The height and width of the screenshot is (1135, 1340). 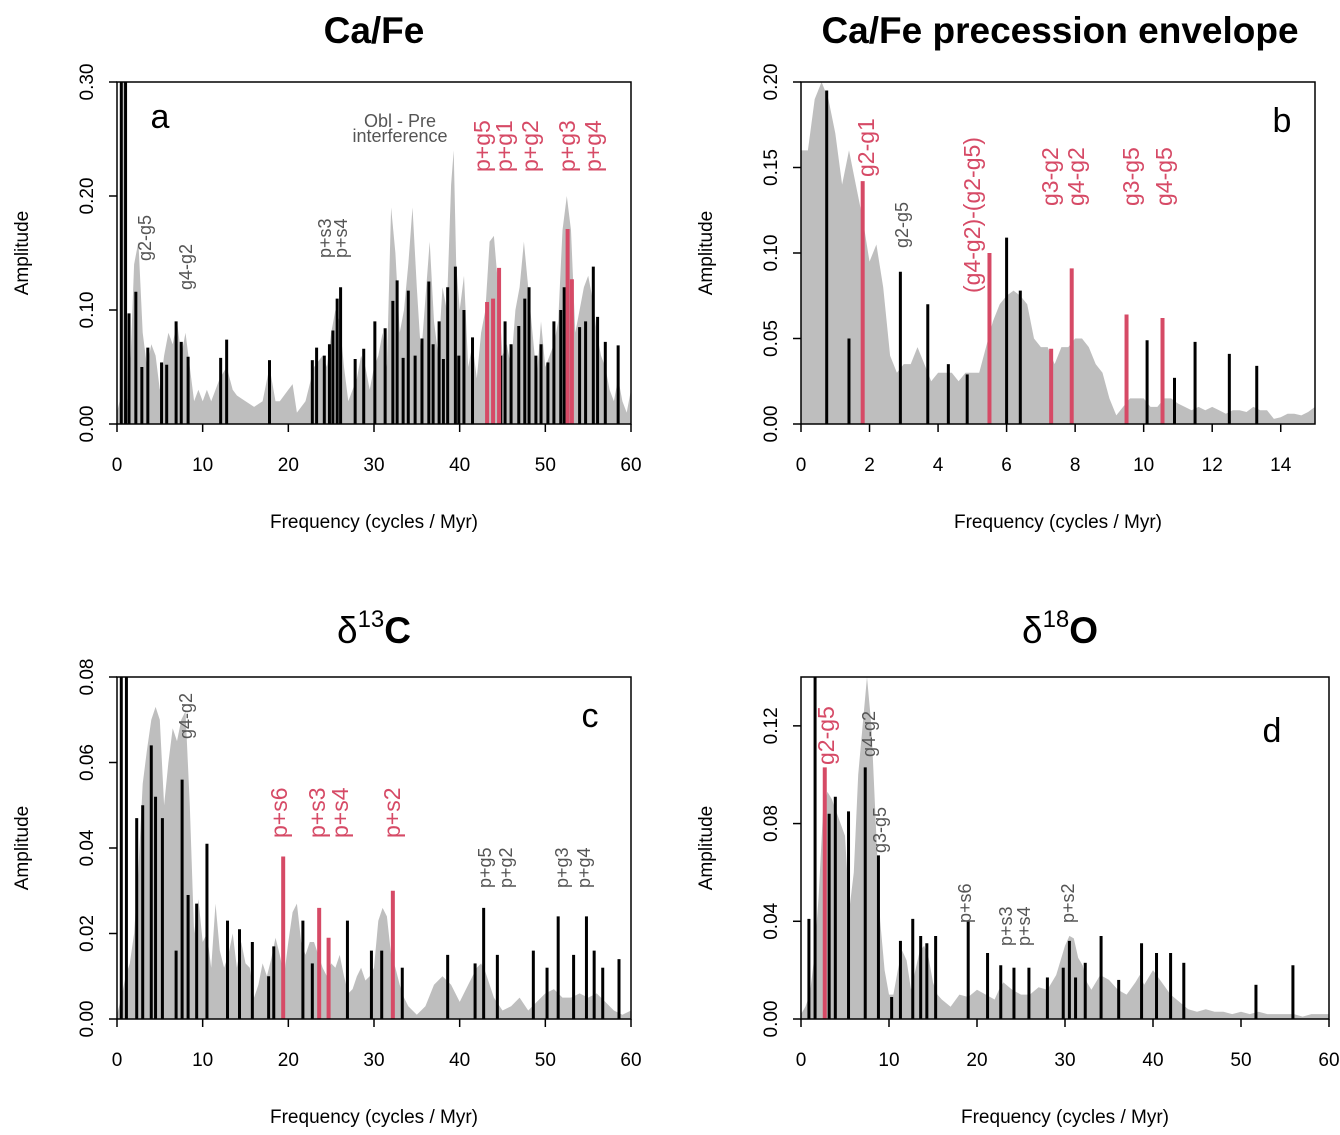 I want to click on label-b-g2-g5: g2-g5, so click(x=902, y=225).